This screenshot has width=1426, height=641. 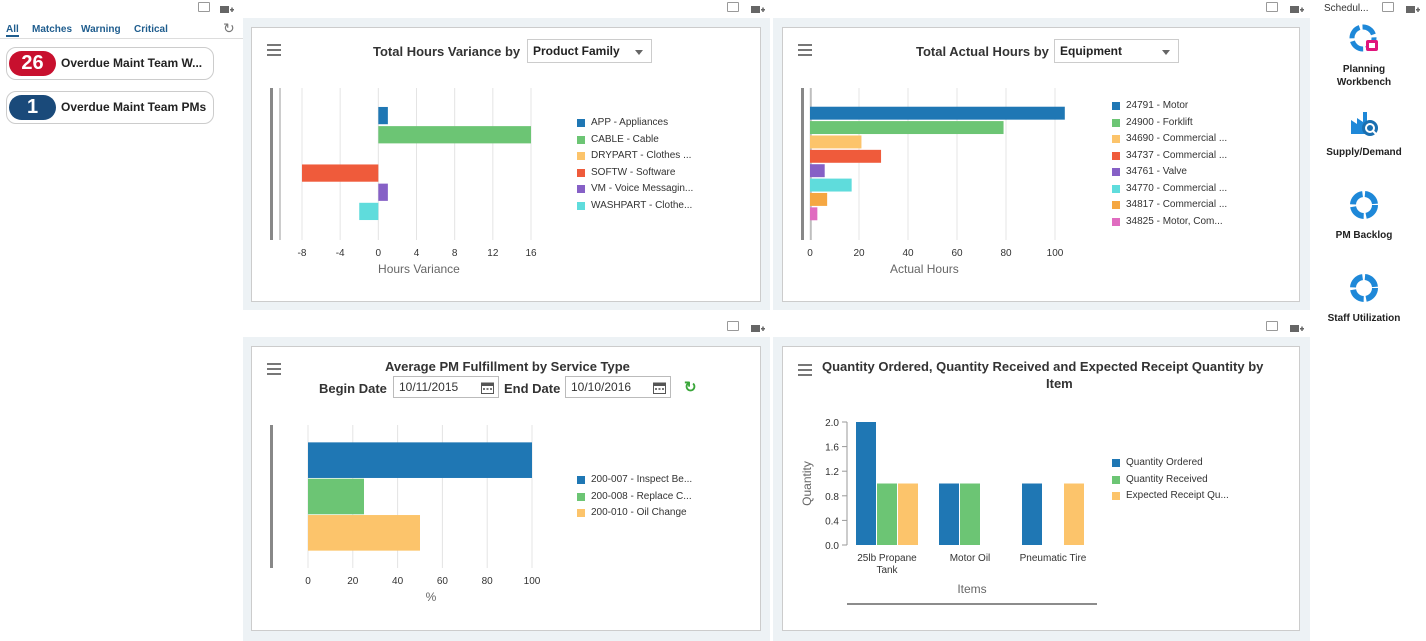 I want to click on tick-label: 16, so click(x=531, y=253).